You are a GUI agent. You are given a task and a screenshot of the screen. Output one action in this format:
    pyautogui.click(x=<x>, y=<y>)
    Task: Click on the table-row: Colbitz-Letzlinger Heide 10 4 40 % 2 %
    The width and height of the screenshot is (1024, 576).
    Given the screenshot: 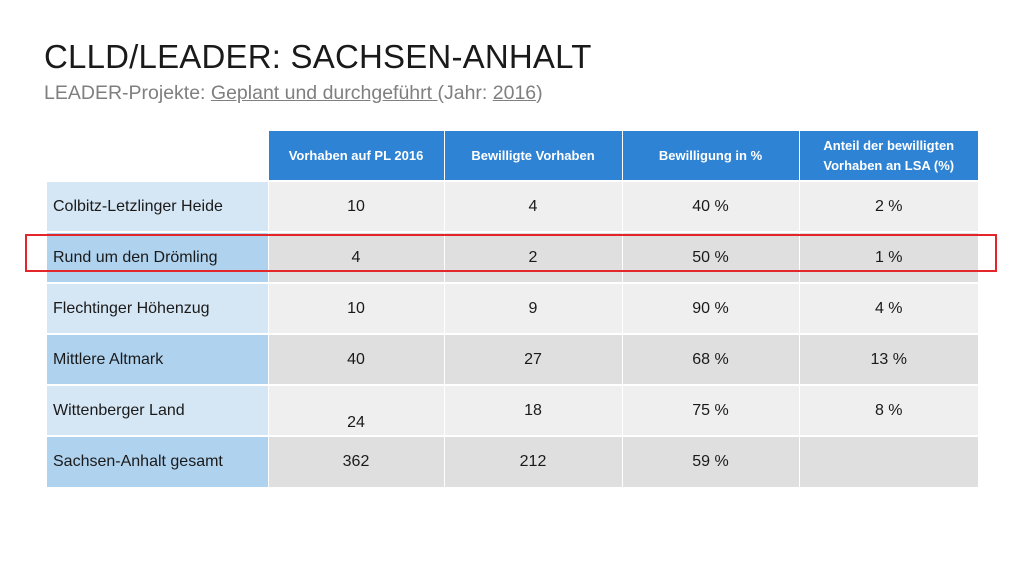 What is the action you would take?
    pyautogui.click(x=512, y=206)
    